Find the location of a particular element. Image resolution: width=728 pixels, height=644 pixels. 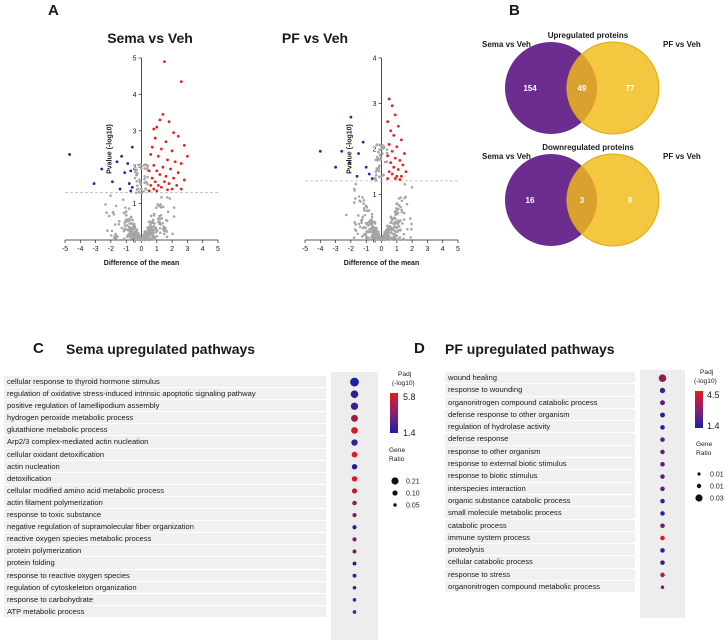

sema-legend-padj-subtitle: (-log10) is located at coordinates (403, 383).